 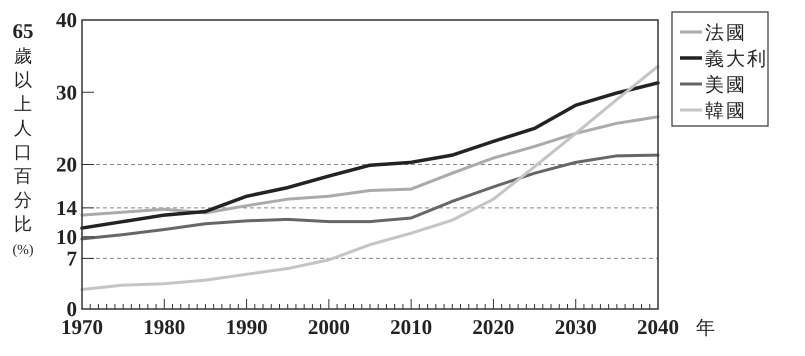 I want to click on legend-label: 義大利, so click(x=736, y=59).